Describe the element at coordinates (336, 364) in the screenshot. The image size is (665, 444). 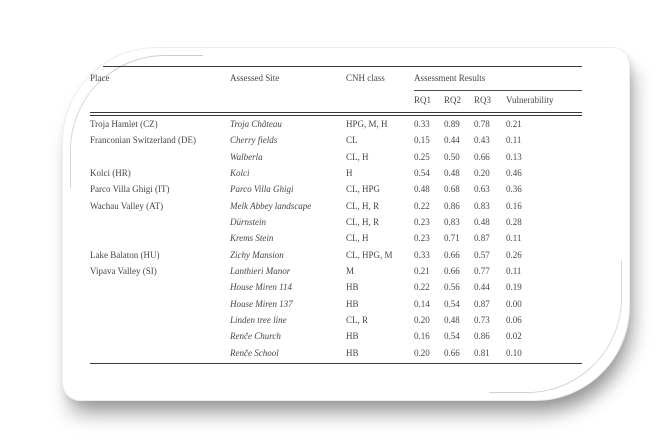
I see `table-bottom-rule` at that location.